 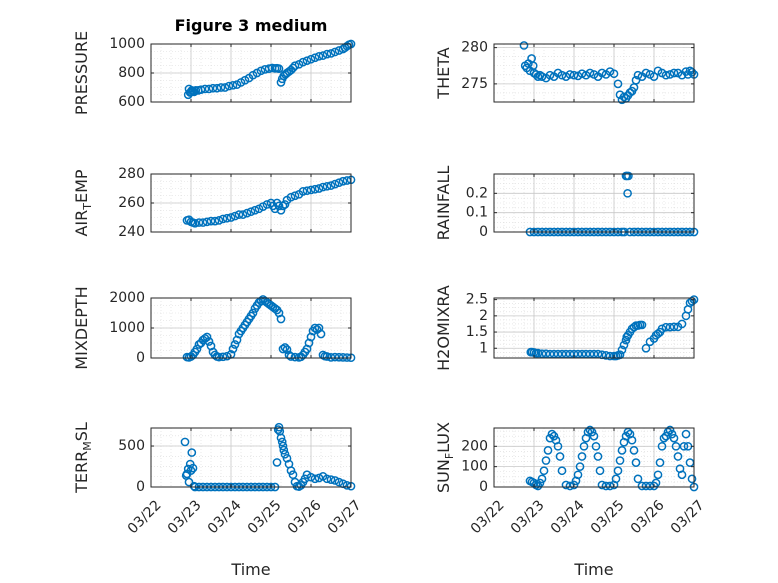 What do you see at coordinates (251, 457) in the screenshot?
I see `plot-area` at bounding box center [251, 457].